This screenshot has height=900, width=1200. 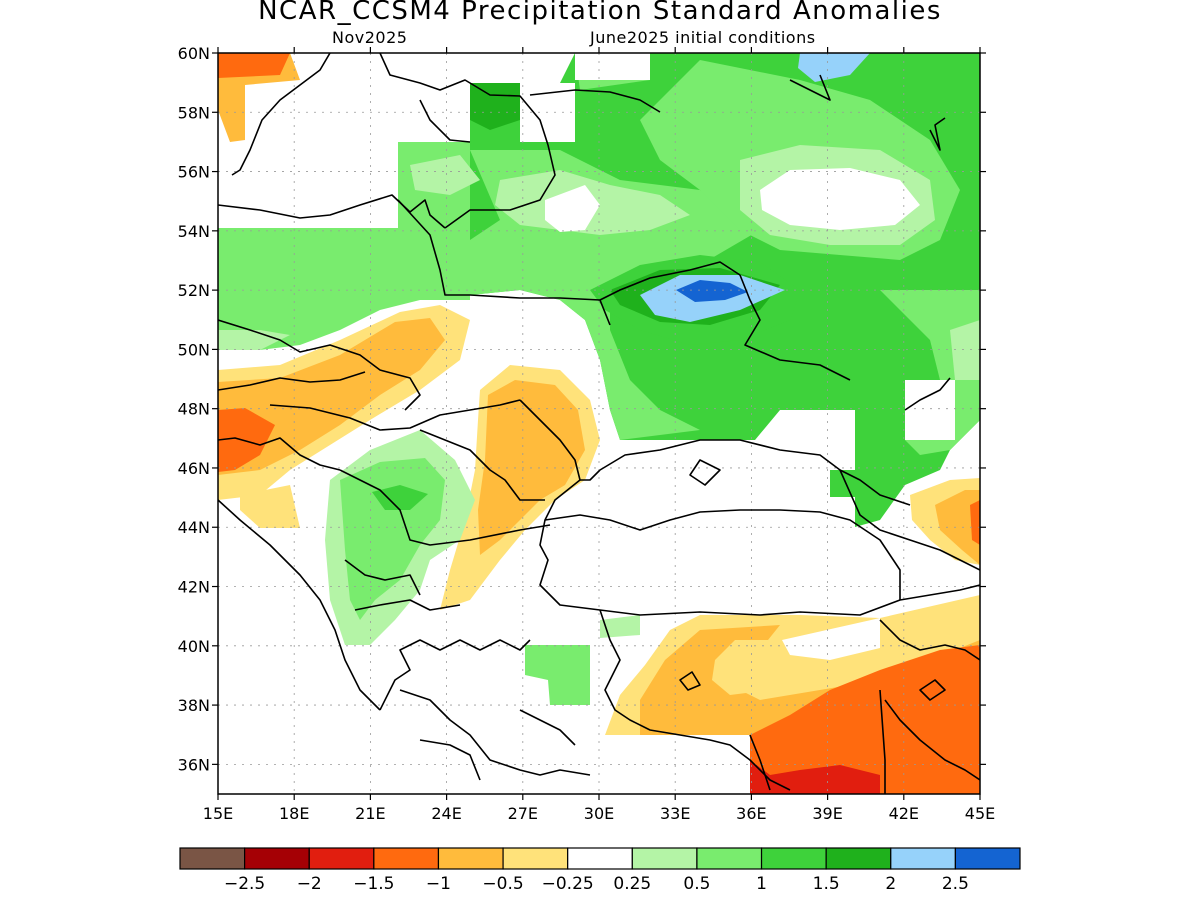 I want to click on lon-tick-label: 27E, so click(x=523, y=813).